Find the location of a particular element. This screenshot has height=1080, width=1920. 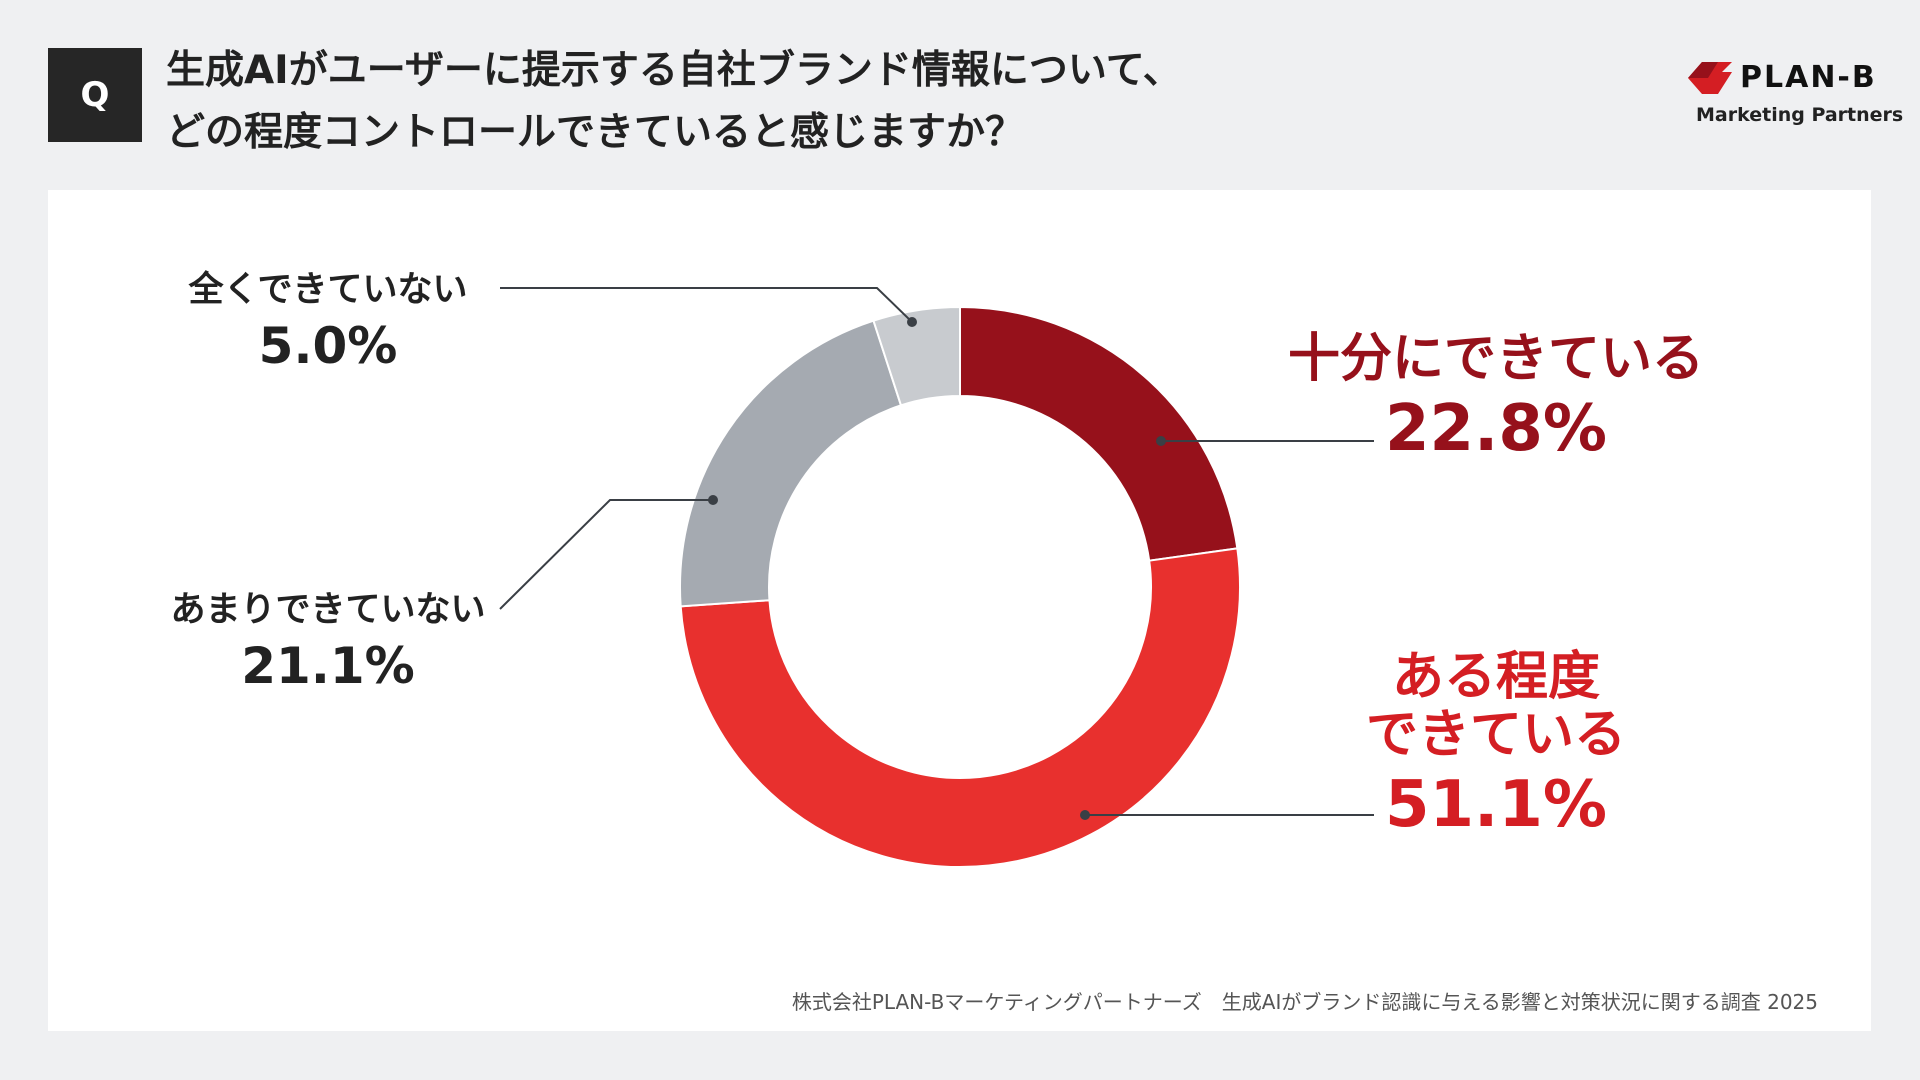

slice-label-1: 十分にできている 22.8% is located at coordinates (1496, 400).